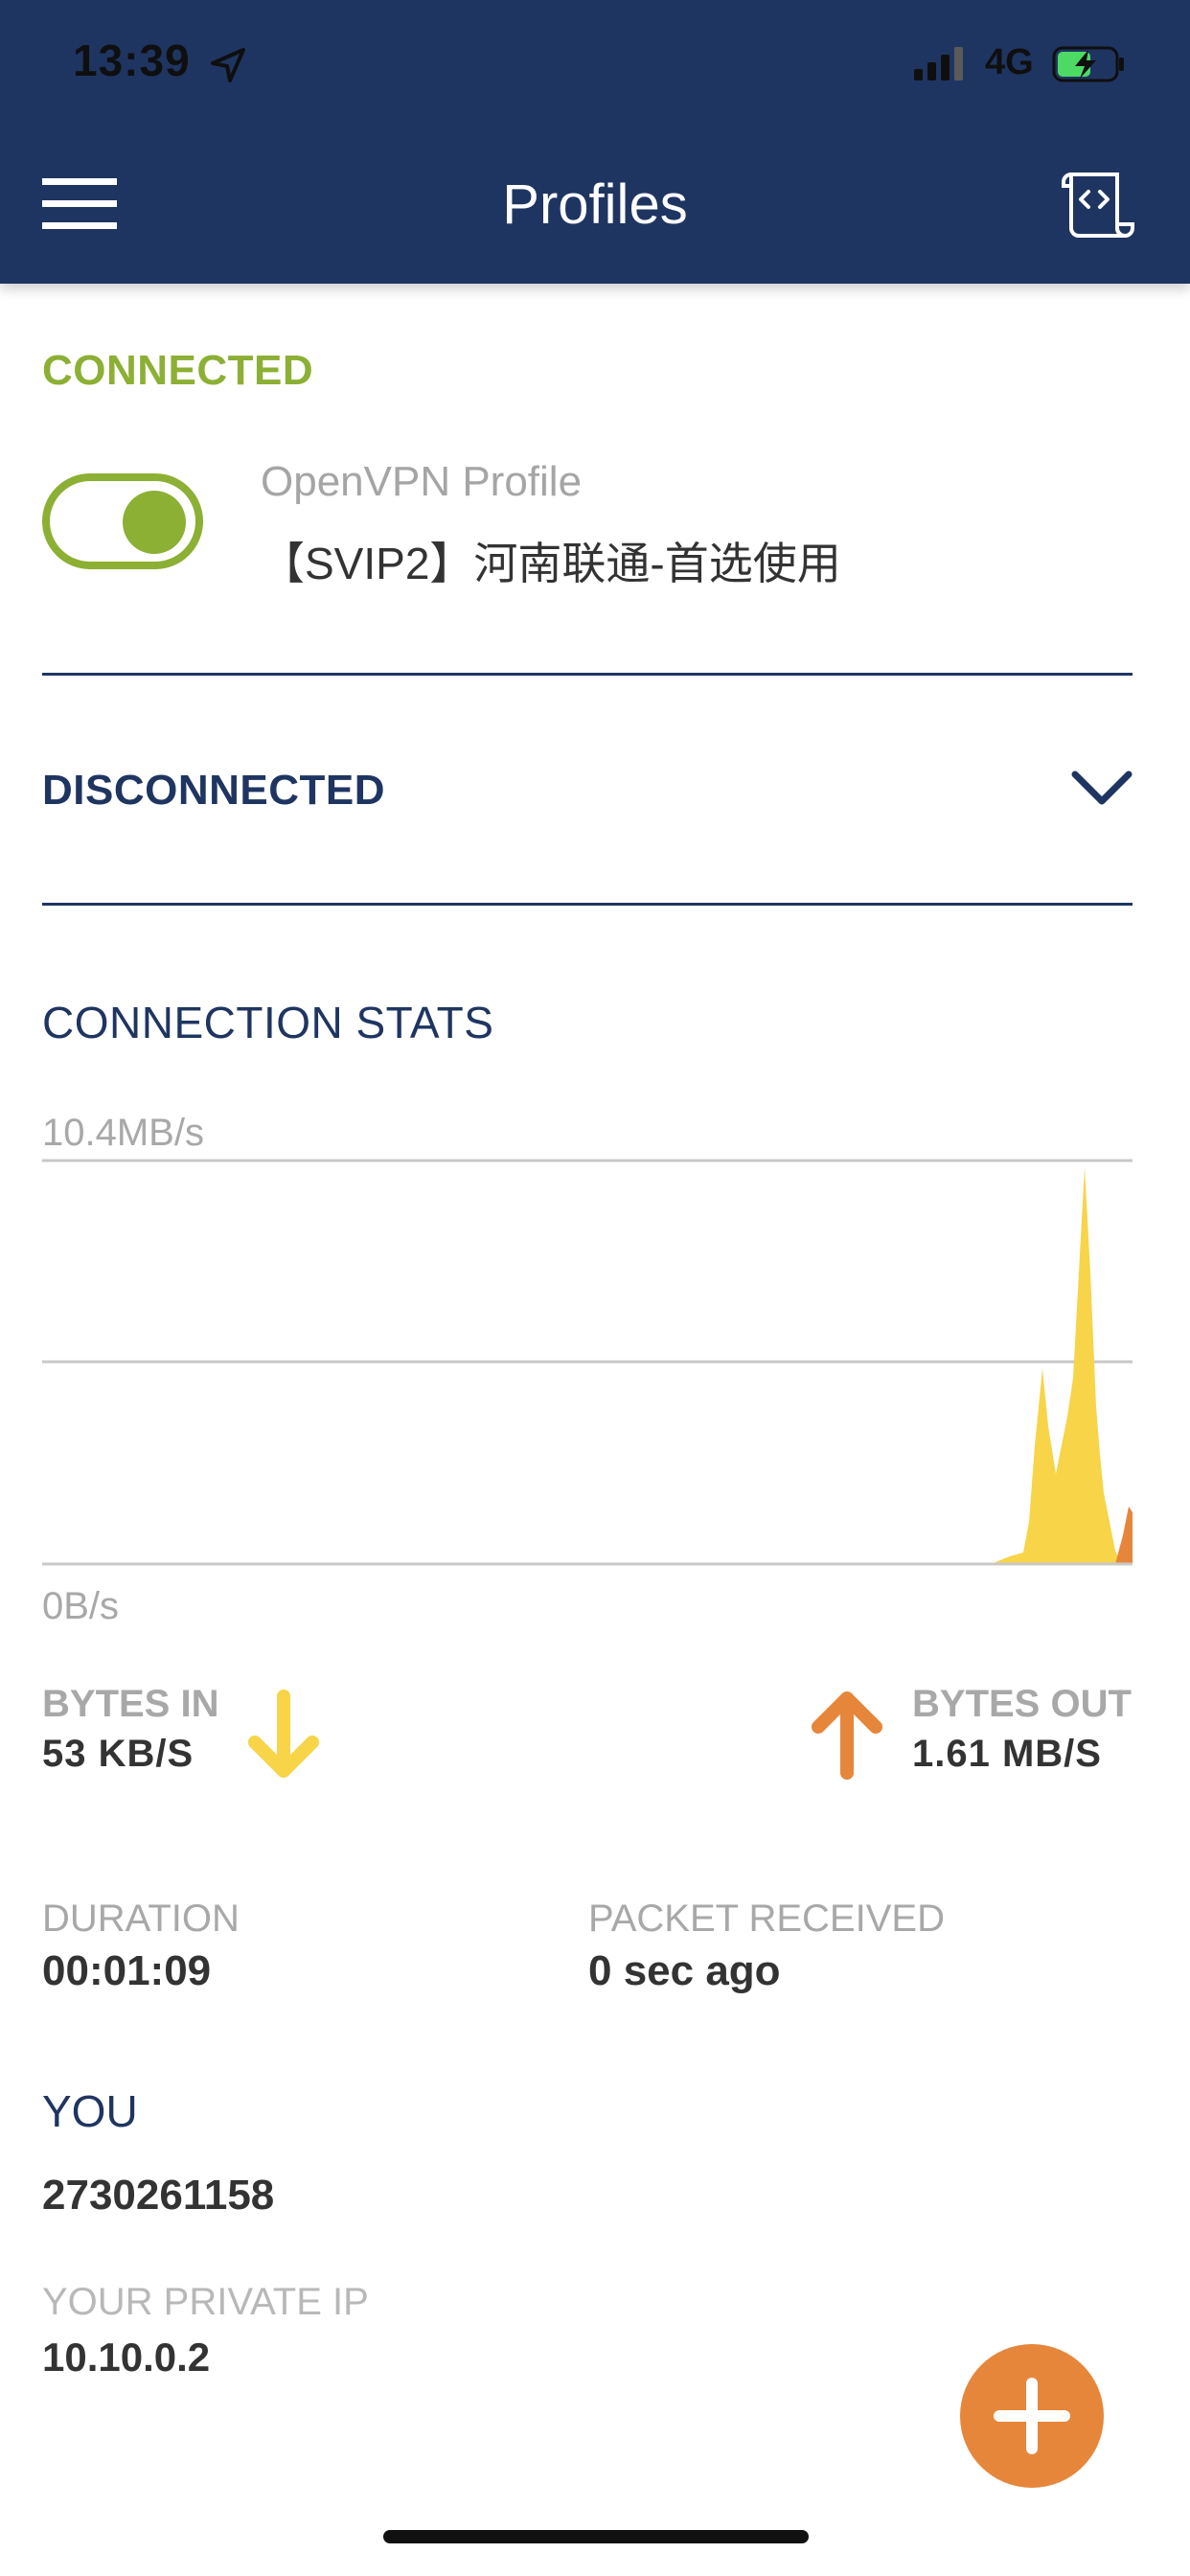 This screenshot has width=1190, height=2576. I want to click on arrow-up-icon, so click(847, 1736).